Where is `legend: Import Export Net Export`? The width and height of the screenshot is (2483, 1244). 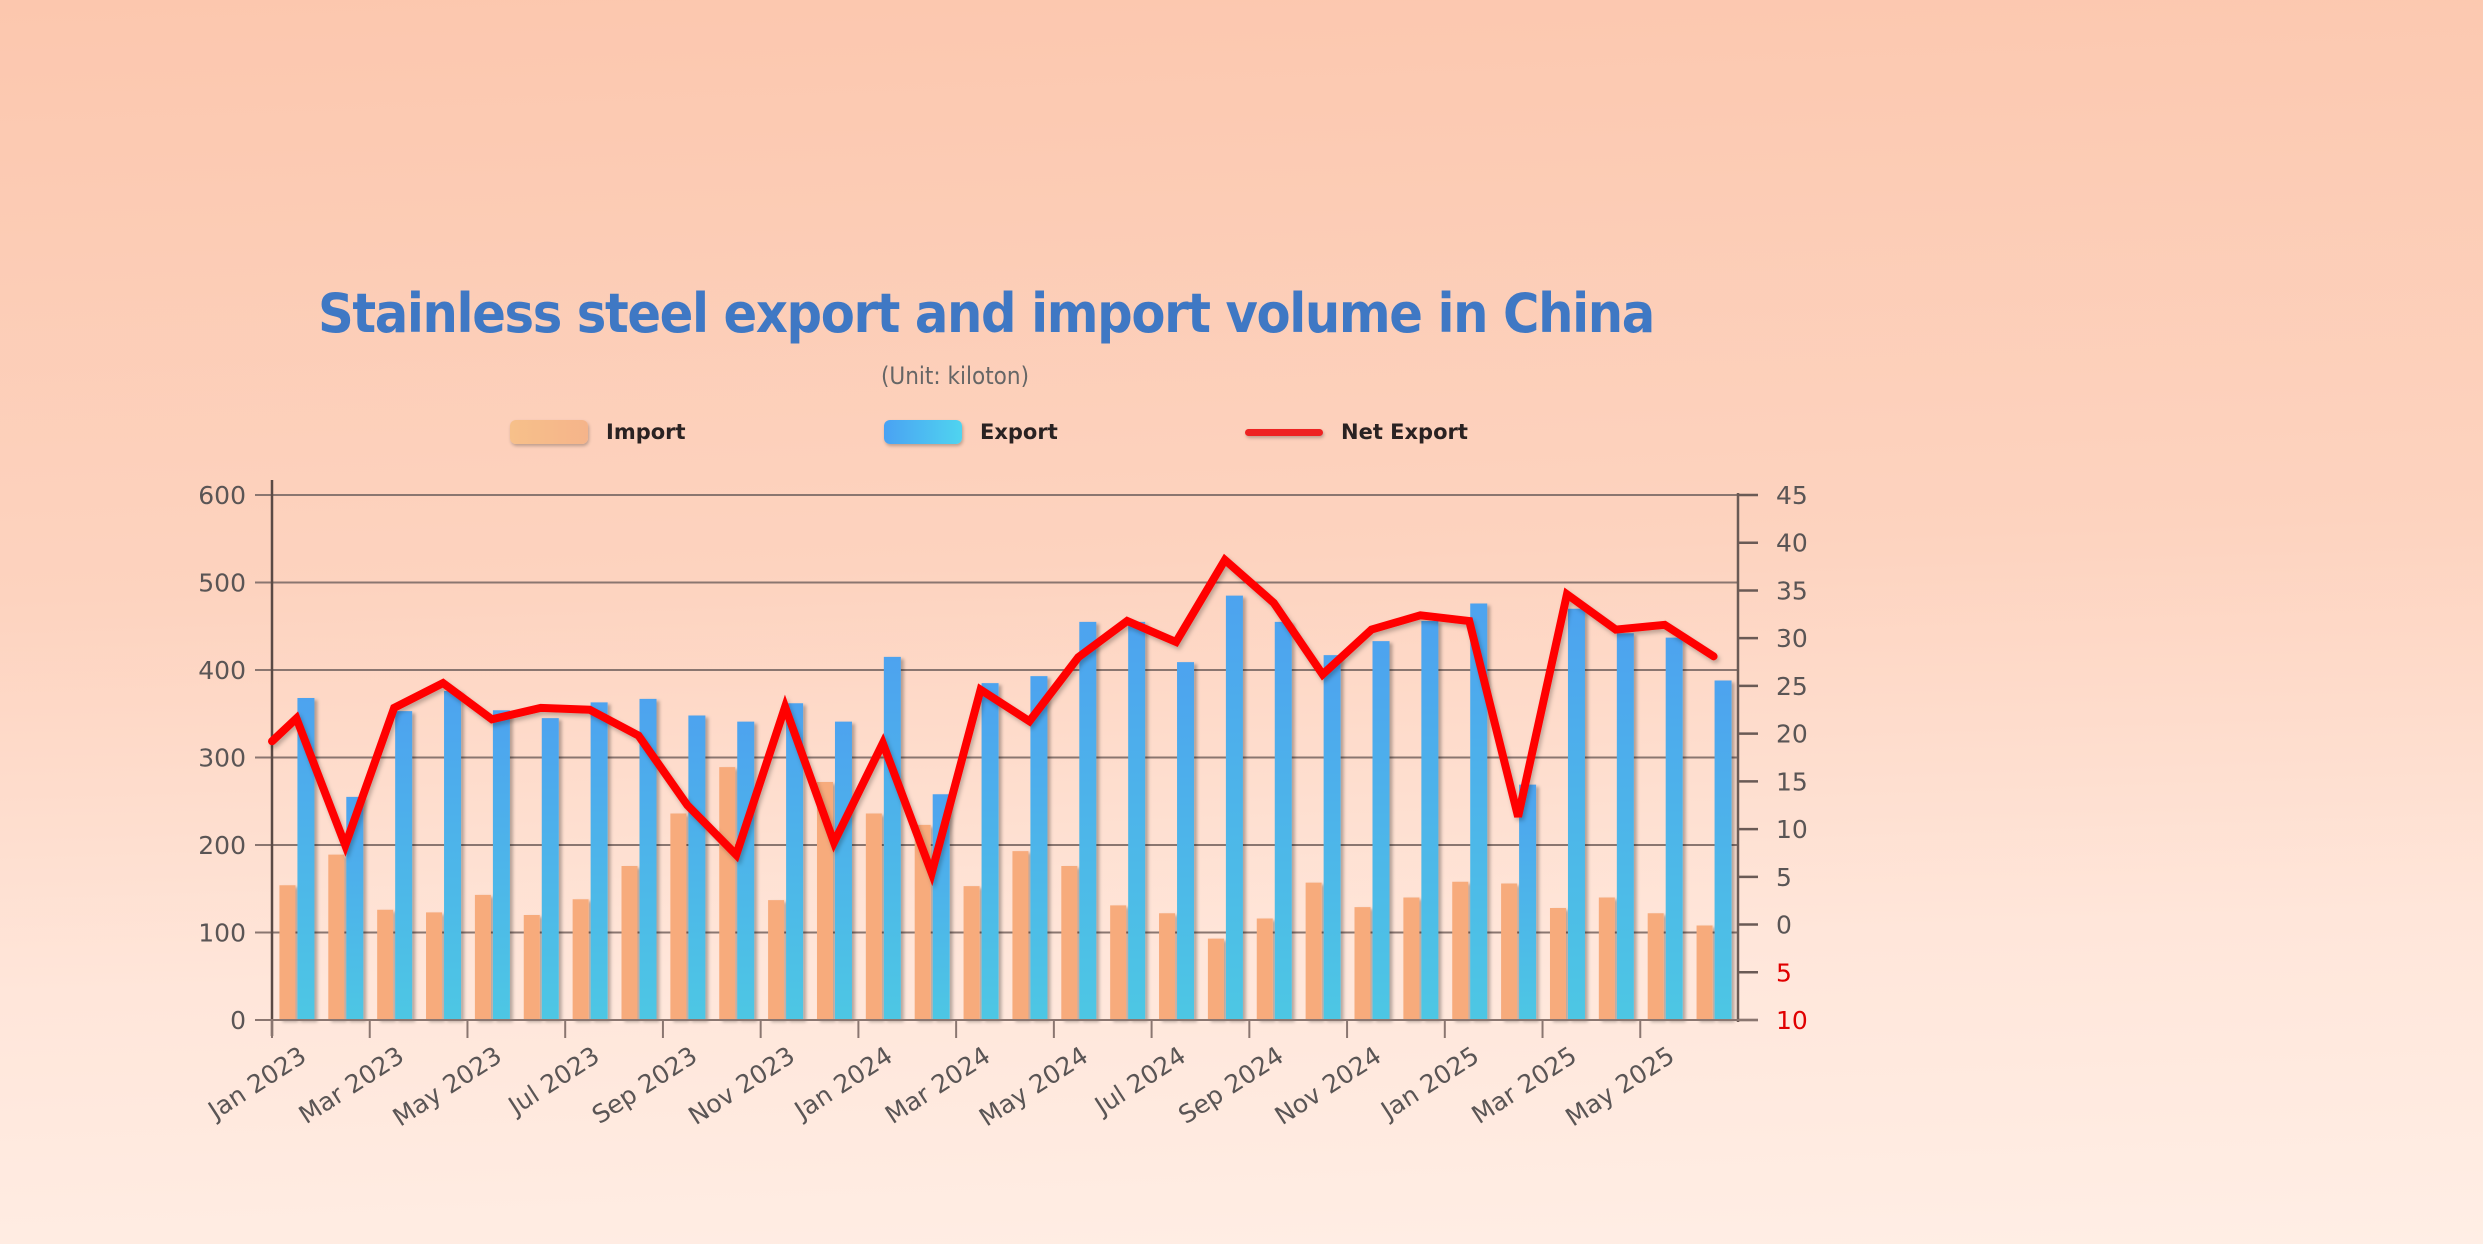 legend: Import Export Net Export is located at coordinates (1241, 436).